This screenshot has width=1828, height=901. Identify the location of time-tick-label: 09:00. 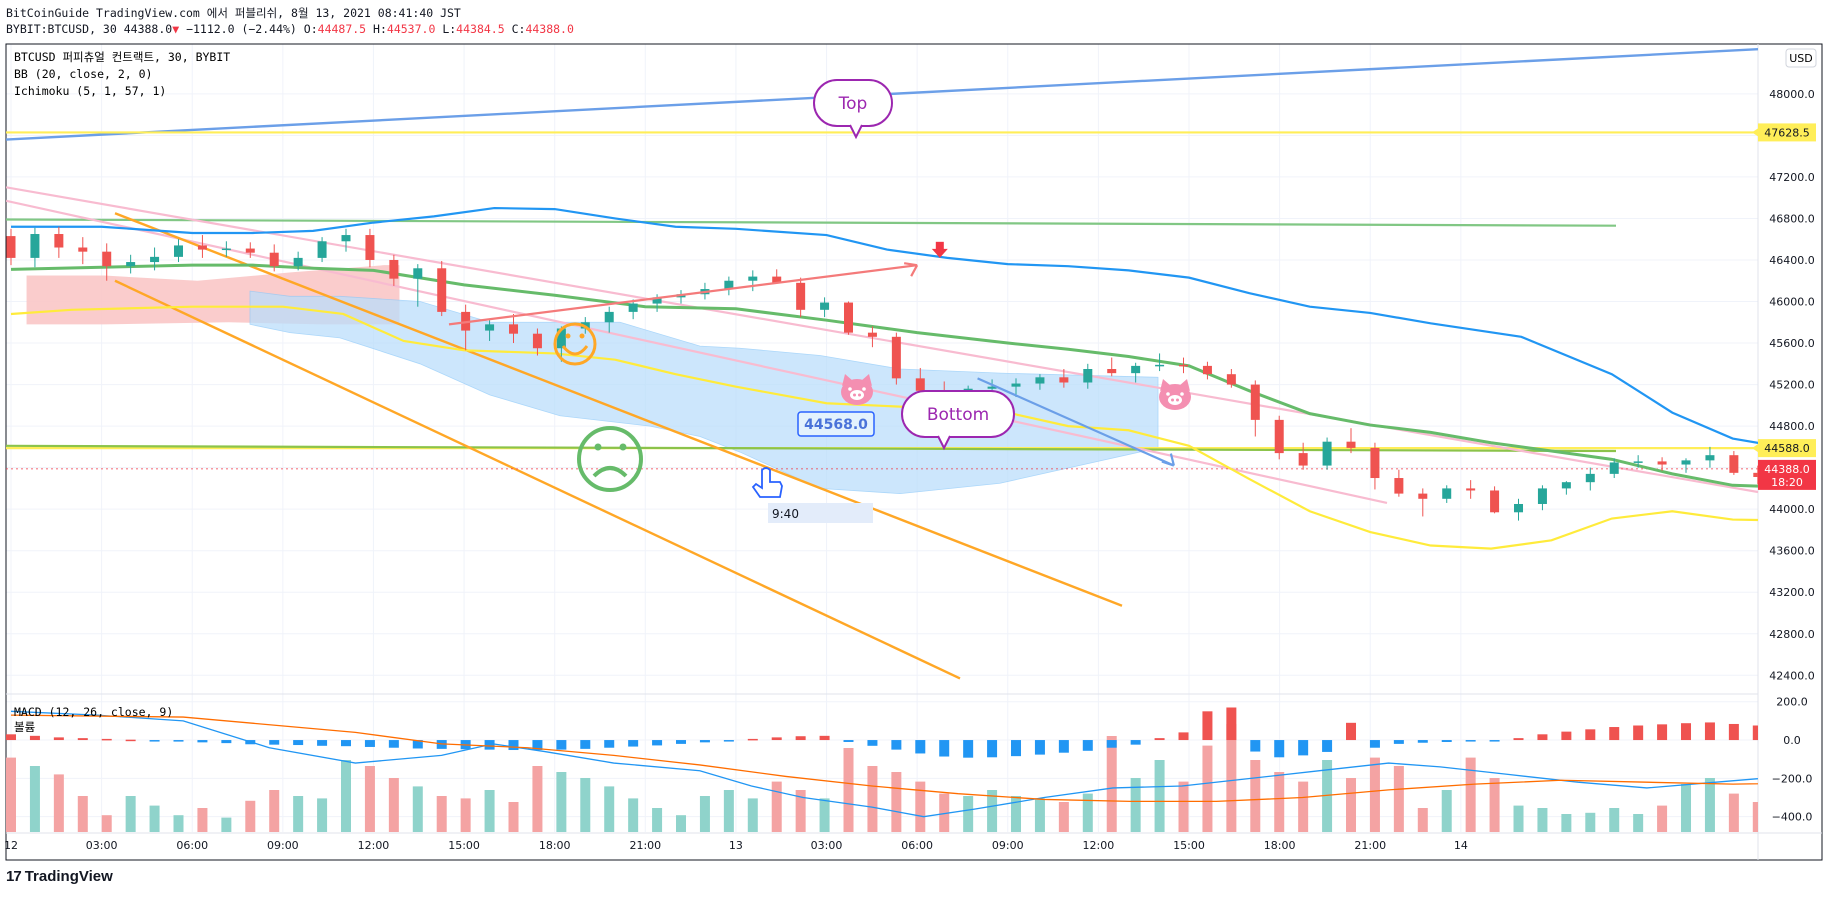
(283, 845).